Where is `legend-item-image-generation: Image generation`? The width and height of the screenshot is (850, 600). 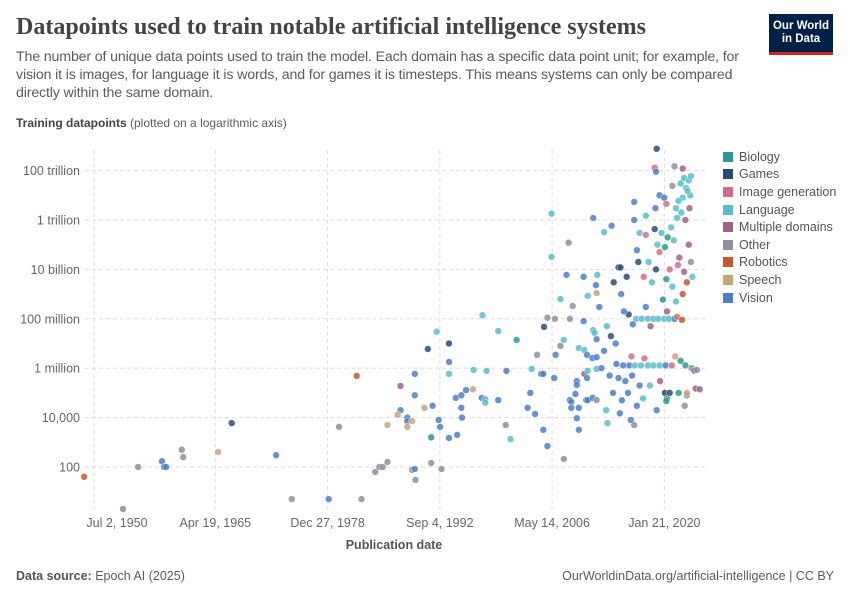 legend-item-image-generation: Image generation is located at coordinates (779, 192).